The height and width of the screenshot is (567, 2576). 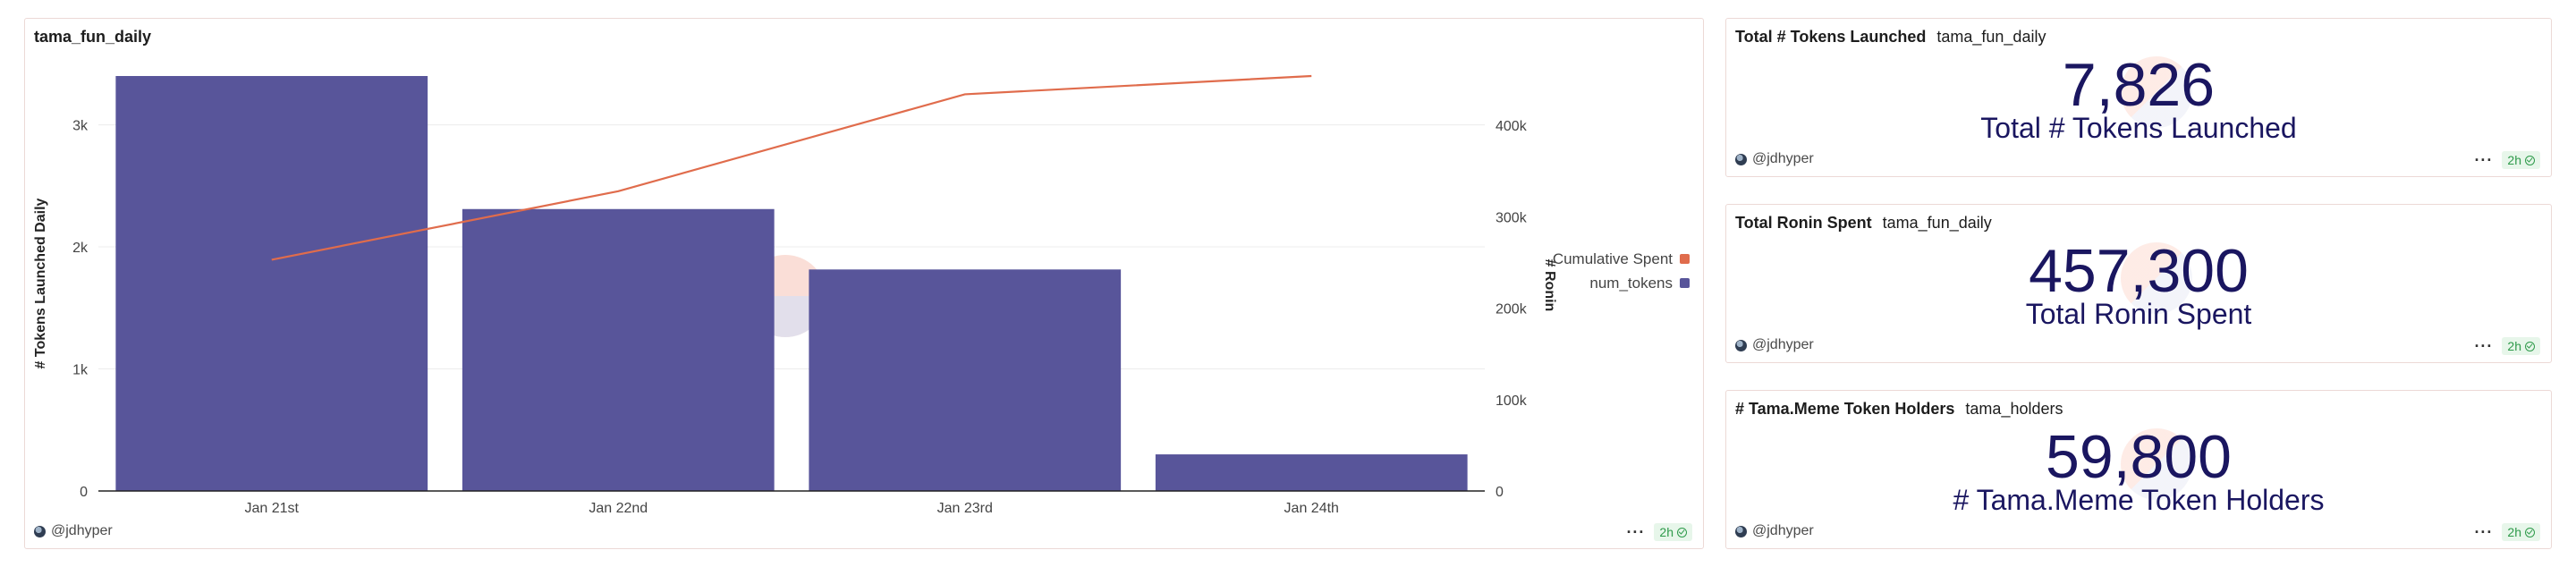 I want to click on counter-title: Total # Tokens Launched, so click(x=1831, y=37).